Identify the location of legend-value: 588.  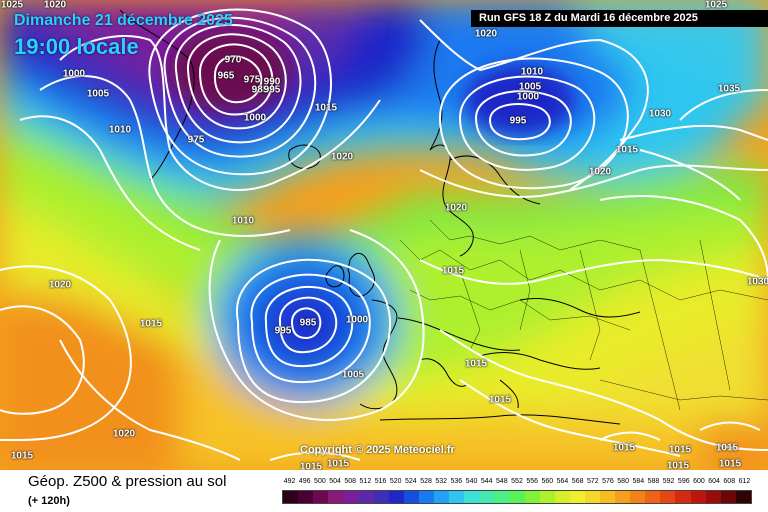
(653, 481).